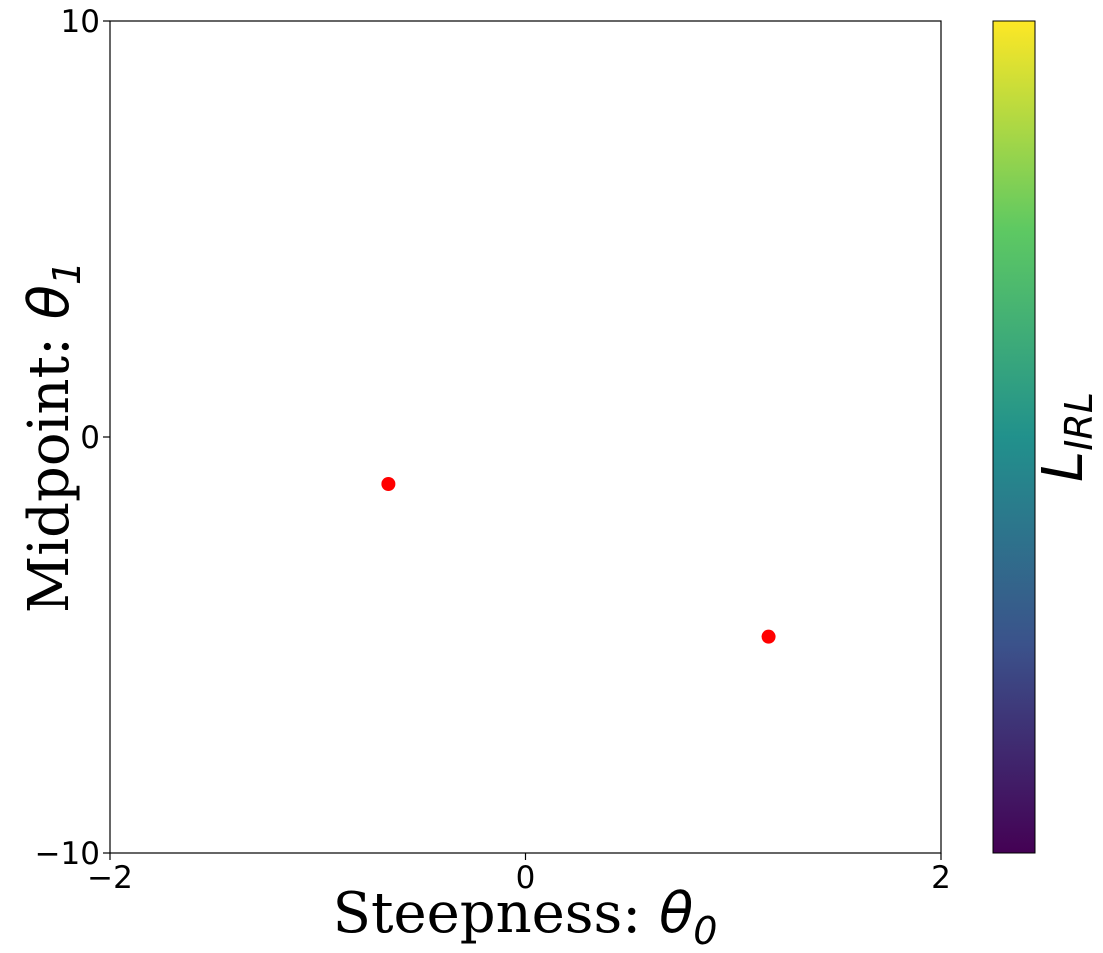 The height and width of the screenshot is (953, 1103). Describe the element at coordinates (525, 917) in the screenshot. I see `x-axis-label: Steepness: θ0` at that location.